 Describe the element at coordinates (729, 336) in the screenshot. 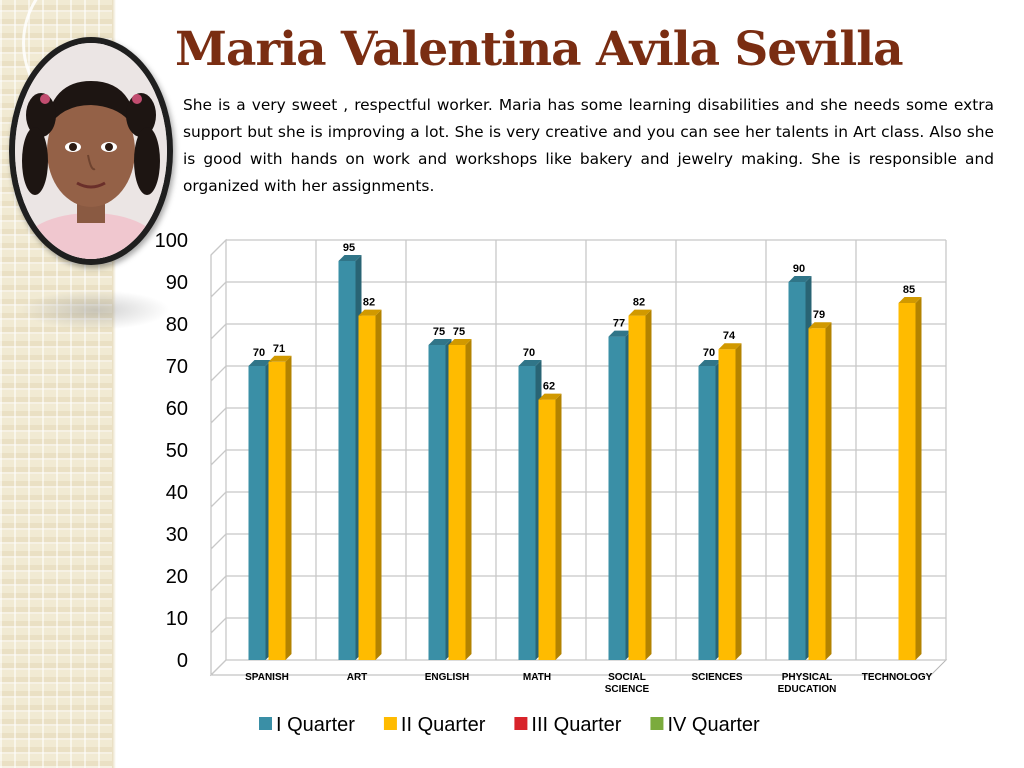

I see `bar-value-label: 74` at that location.